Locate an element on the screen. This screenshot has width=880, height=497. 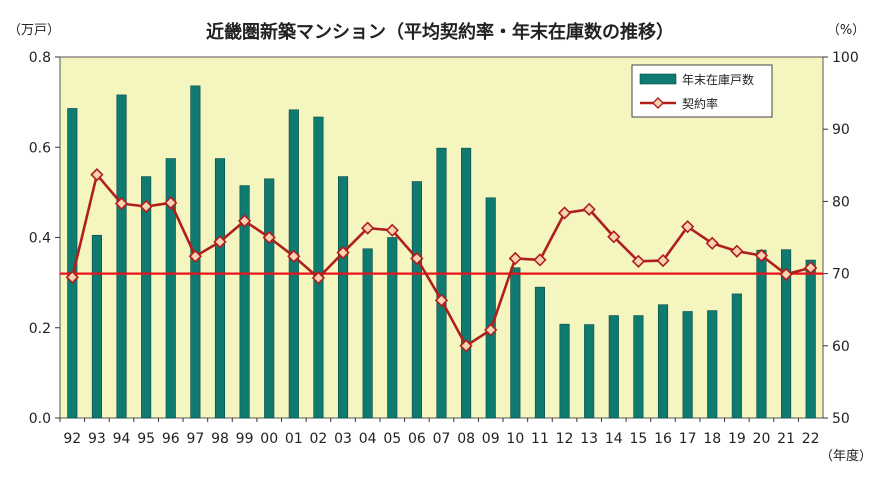
y-right-tick-label: 100 is located at coordinates (845, 58).